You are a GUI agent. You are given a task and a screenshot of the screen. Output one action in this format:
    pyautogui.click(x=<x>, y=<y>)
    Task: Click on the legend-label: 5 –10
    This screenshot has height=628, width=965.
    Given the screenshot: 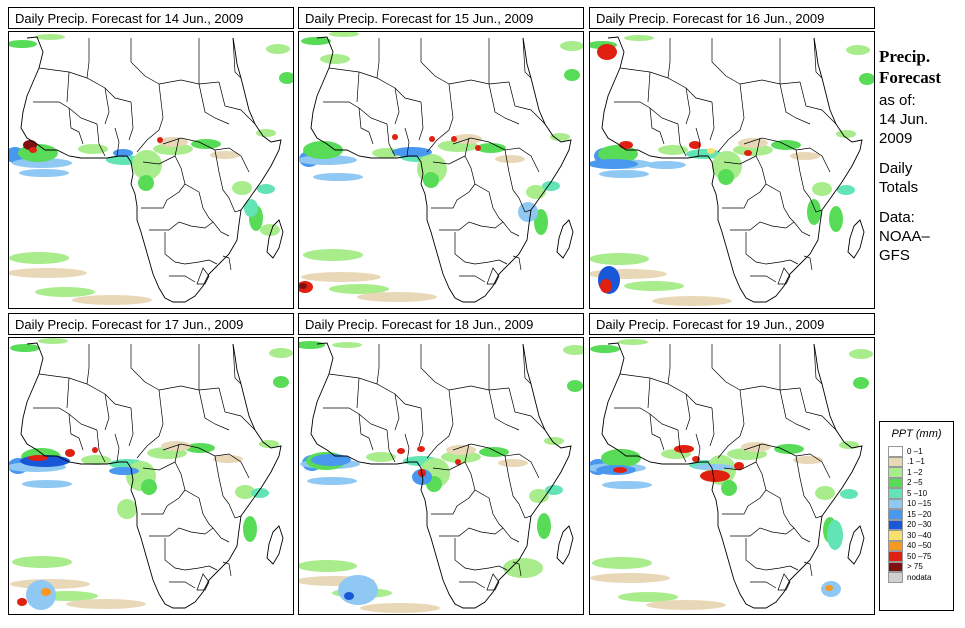 What is the action you would take?
    pyautogui.click(x=917, y=493)
    